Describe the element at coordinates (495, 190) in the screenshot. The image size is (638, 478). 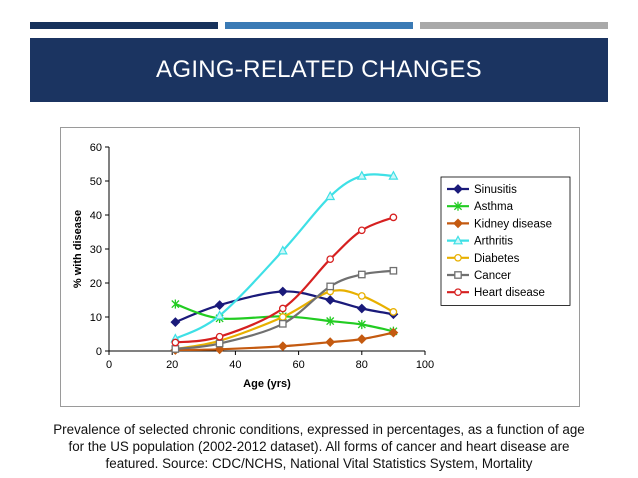
I see `legend-label-sinusitis: Sinusitis` at that location.